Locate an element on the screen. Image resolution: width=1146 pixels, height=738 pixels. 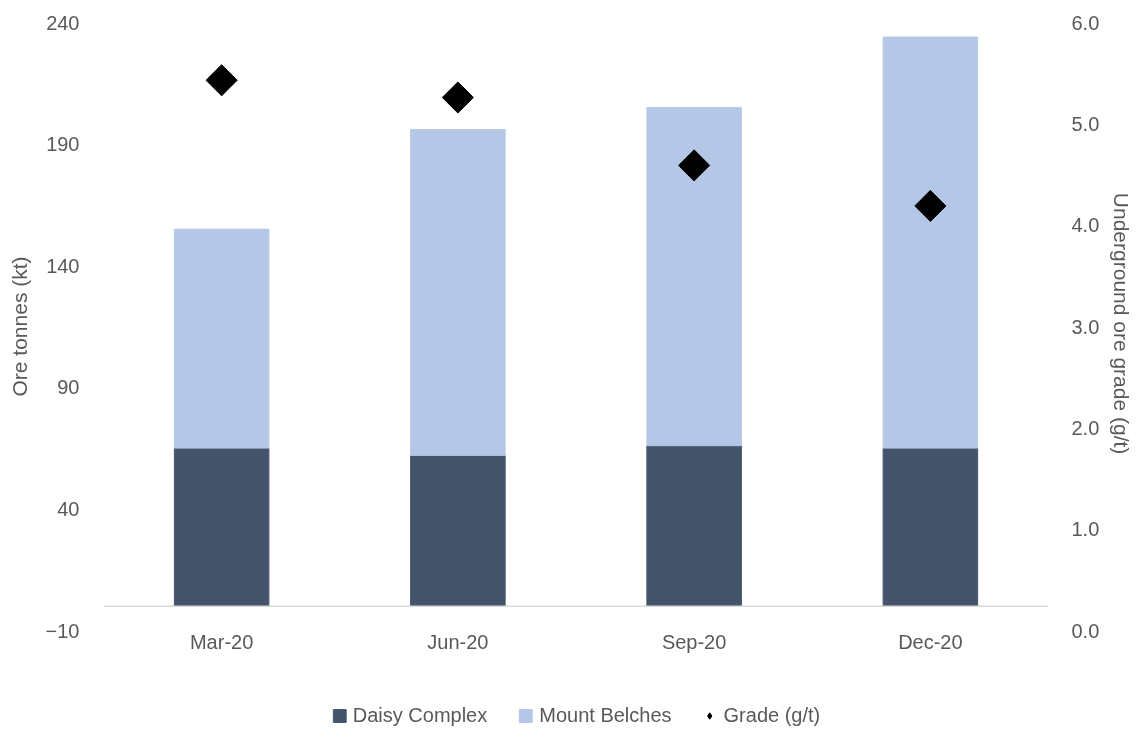
y2-tick-label: 6.0 is located at coordinates (1085, 22).